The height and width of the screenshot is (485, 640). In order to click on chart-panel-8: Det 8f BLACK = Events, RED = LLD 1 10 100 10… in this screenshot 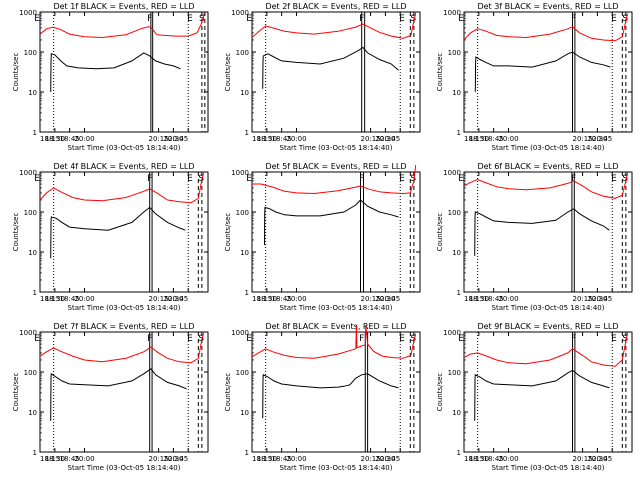, I will do `click(322, 397)`.